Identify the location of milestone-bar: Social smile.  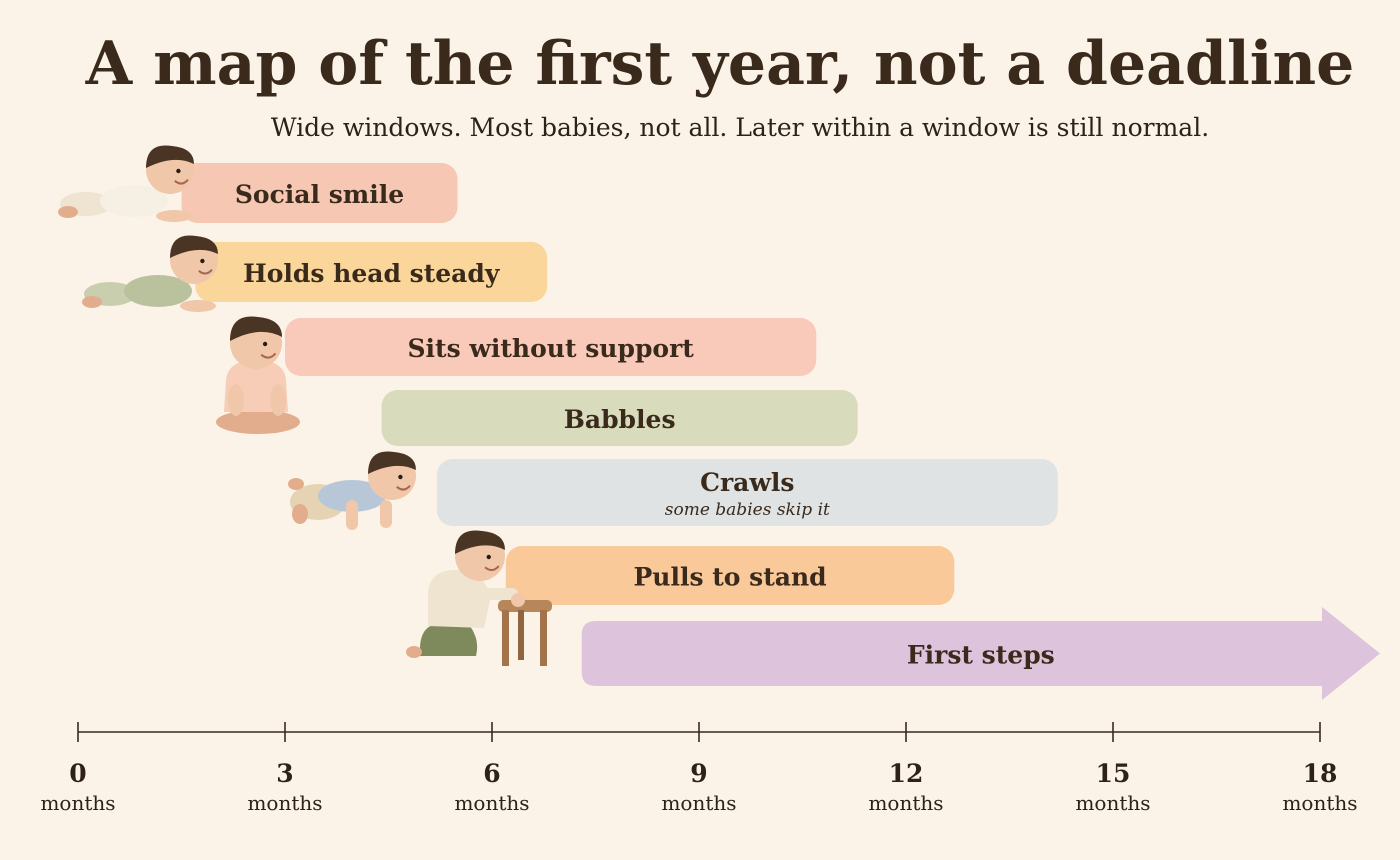
(319, 193).